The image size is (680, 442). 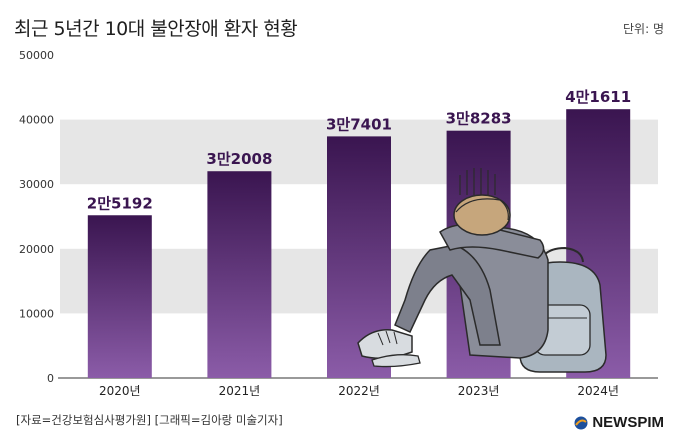 What do you see at coordinates (240, 391) in the screenshot?
I see `x-tick-label: 2021년` at bounding box center [240, 391].